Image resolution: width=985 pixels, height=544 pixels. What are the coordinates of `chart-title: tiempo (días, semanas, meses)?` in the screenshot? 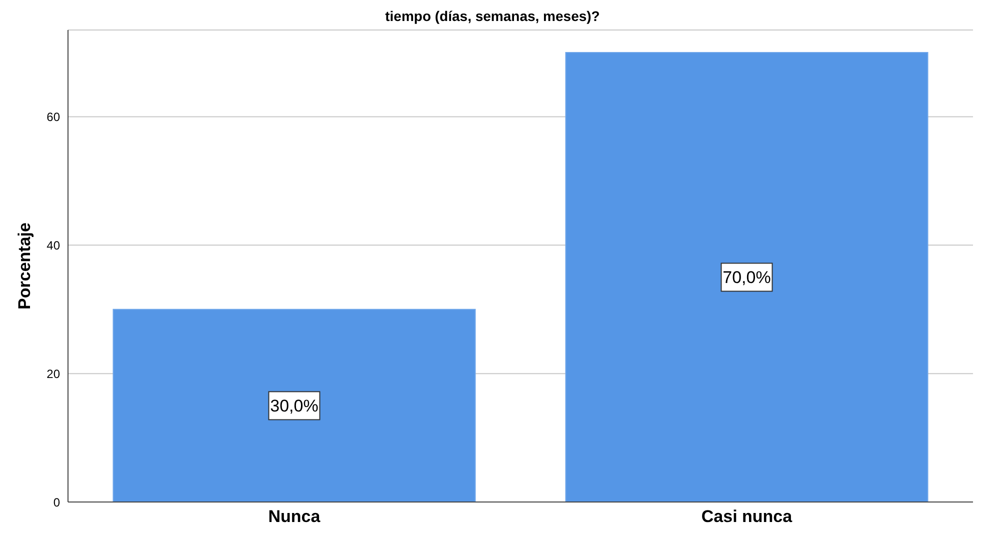 It's located at (492, 17).